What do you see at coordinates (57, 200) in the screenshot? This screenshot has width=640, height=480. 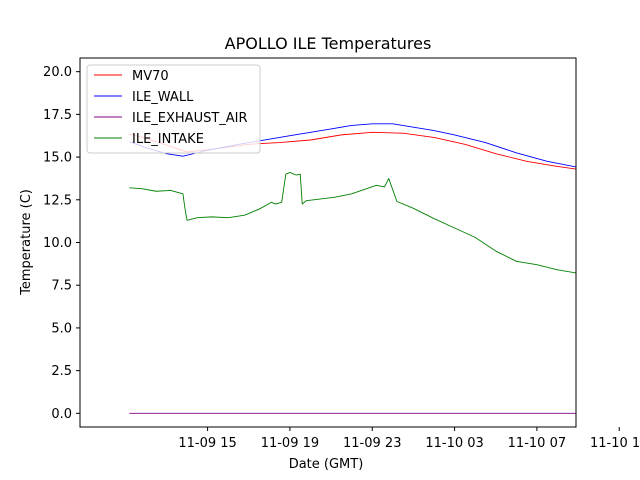 I see `y-tick-label: 12.5` at bounding box center [57, 200].